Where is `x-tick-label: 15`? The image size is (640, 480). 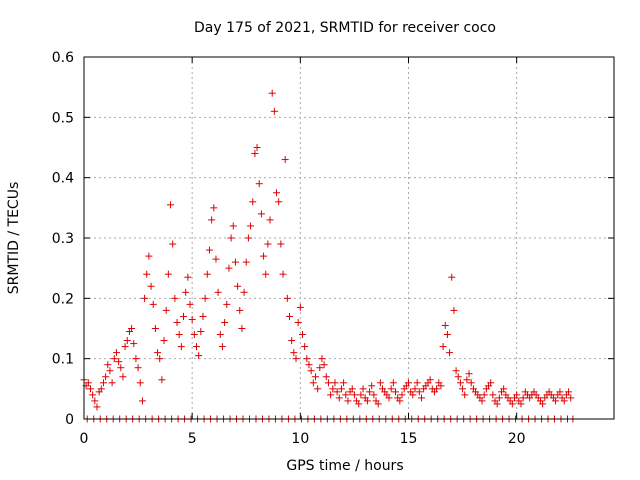 x-tick-label: 15 is located at coordinates (409, 439).